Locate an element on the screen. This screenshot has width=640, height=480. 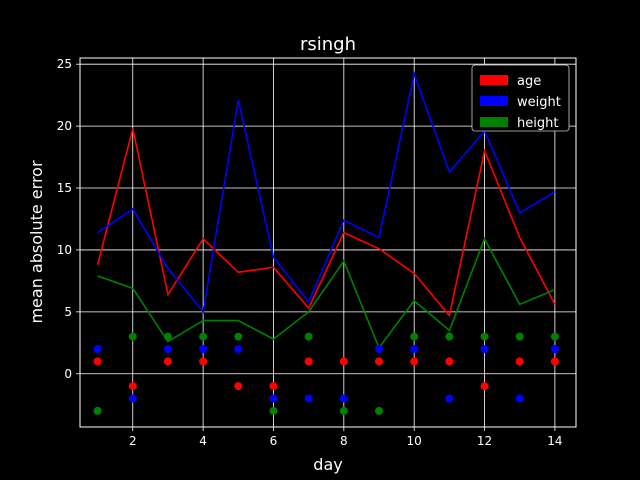
legend-swatch-age is located at coordinates (494, 80).